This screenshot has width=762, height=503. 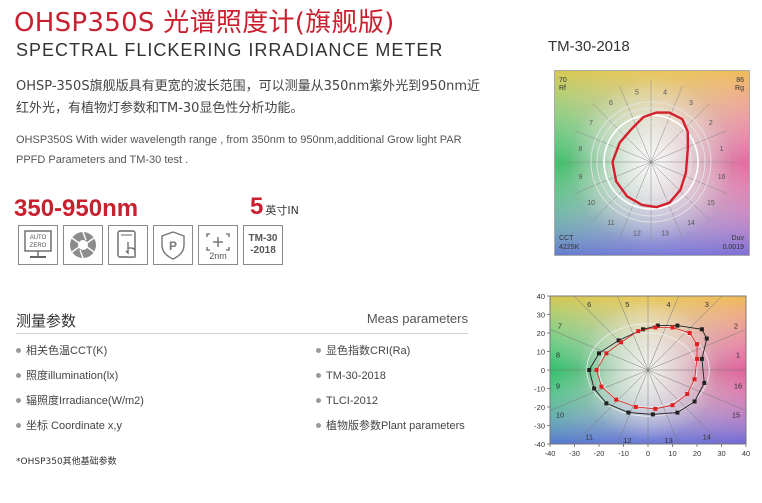 I want to click on chart-series, so click(x=648, y=370).